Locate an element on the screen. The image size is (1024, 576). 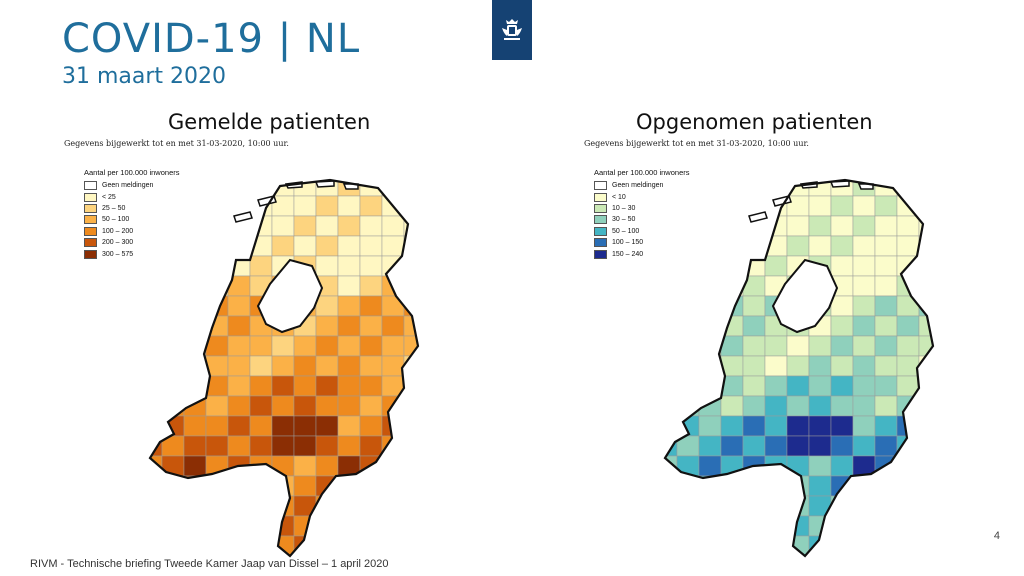
legend-label: 50 – 100 is located at coordinates (626, 231).